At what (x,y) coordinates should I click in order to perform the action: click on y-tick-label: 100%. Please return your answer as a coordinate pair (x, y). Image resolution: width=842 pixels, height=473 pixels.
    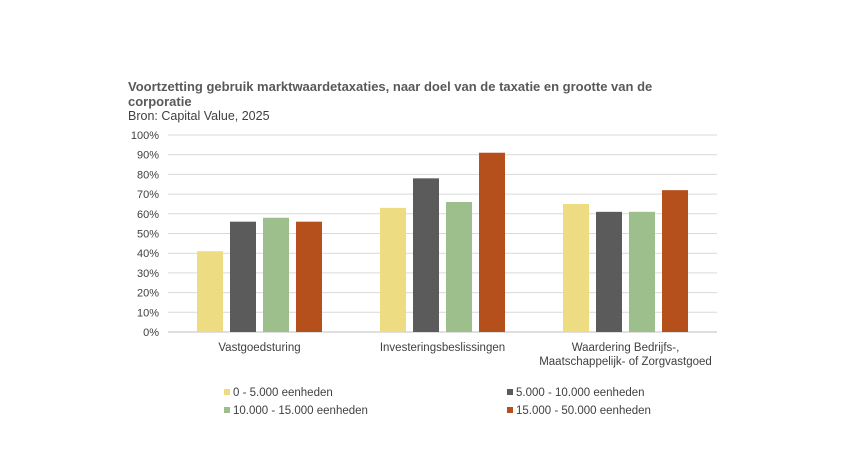
    Looking at the image, I should click on (145, 136).